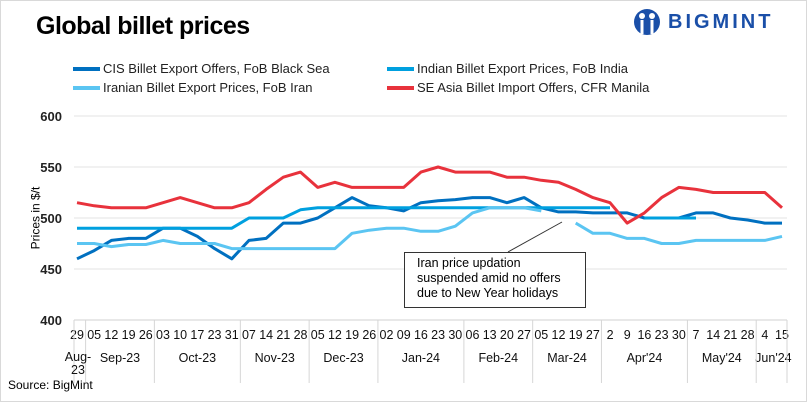  I want to click on month-label: Apr'24, so click(645, 358).